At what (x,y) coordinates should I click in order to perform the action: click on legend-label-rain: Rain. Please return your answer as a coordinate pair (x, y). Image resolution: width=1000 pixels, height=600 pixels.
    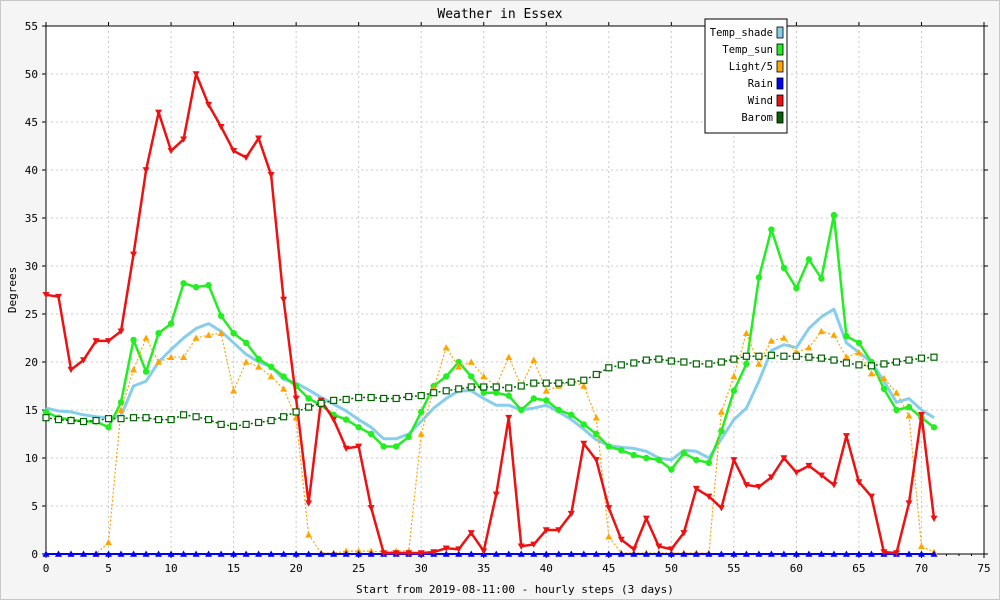
    Looking at the image, I should click on (760, 84).